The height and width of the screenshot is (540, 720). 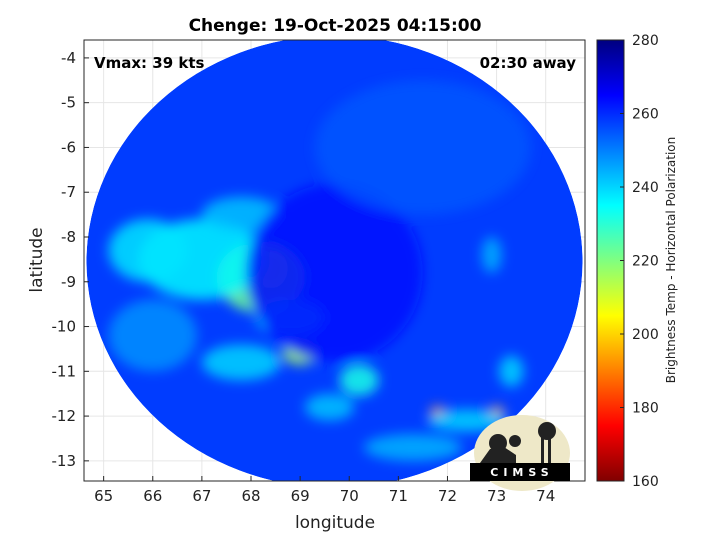 What do you see at coordinates (335, 523) in the screenshot?
I see `x-axis-label: longitude` at bounding box center [335, 523].